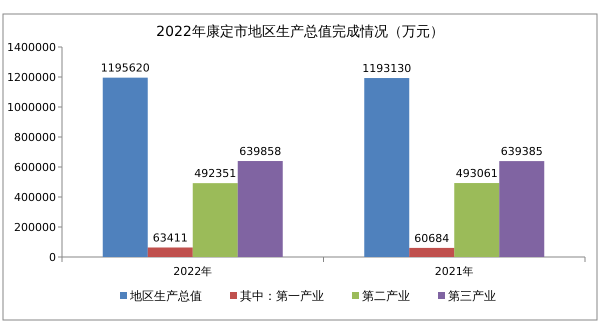 The image size is (602, 325). What do you see at coordinates (386, 296) in the screenshot?
I see `legend-label: 第二产业` at bounding box center [386, 296].